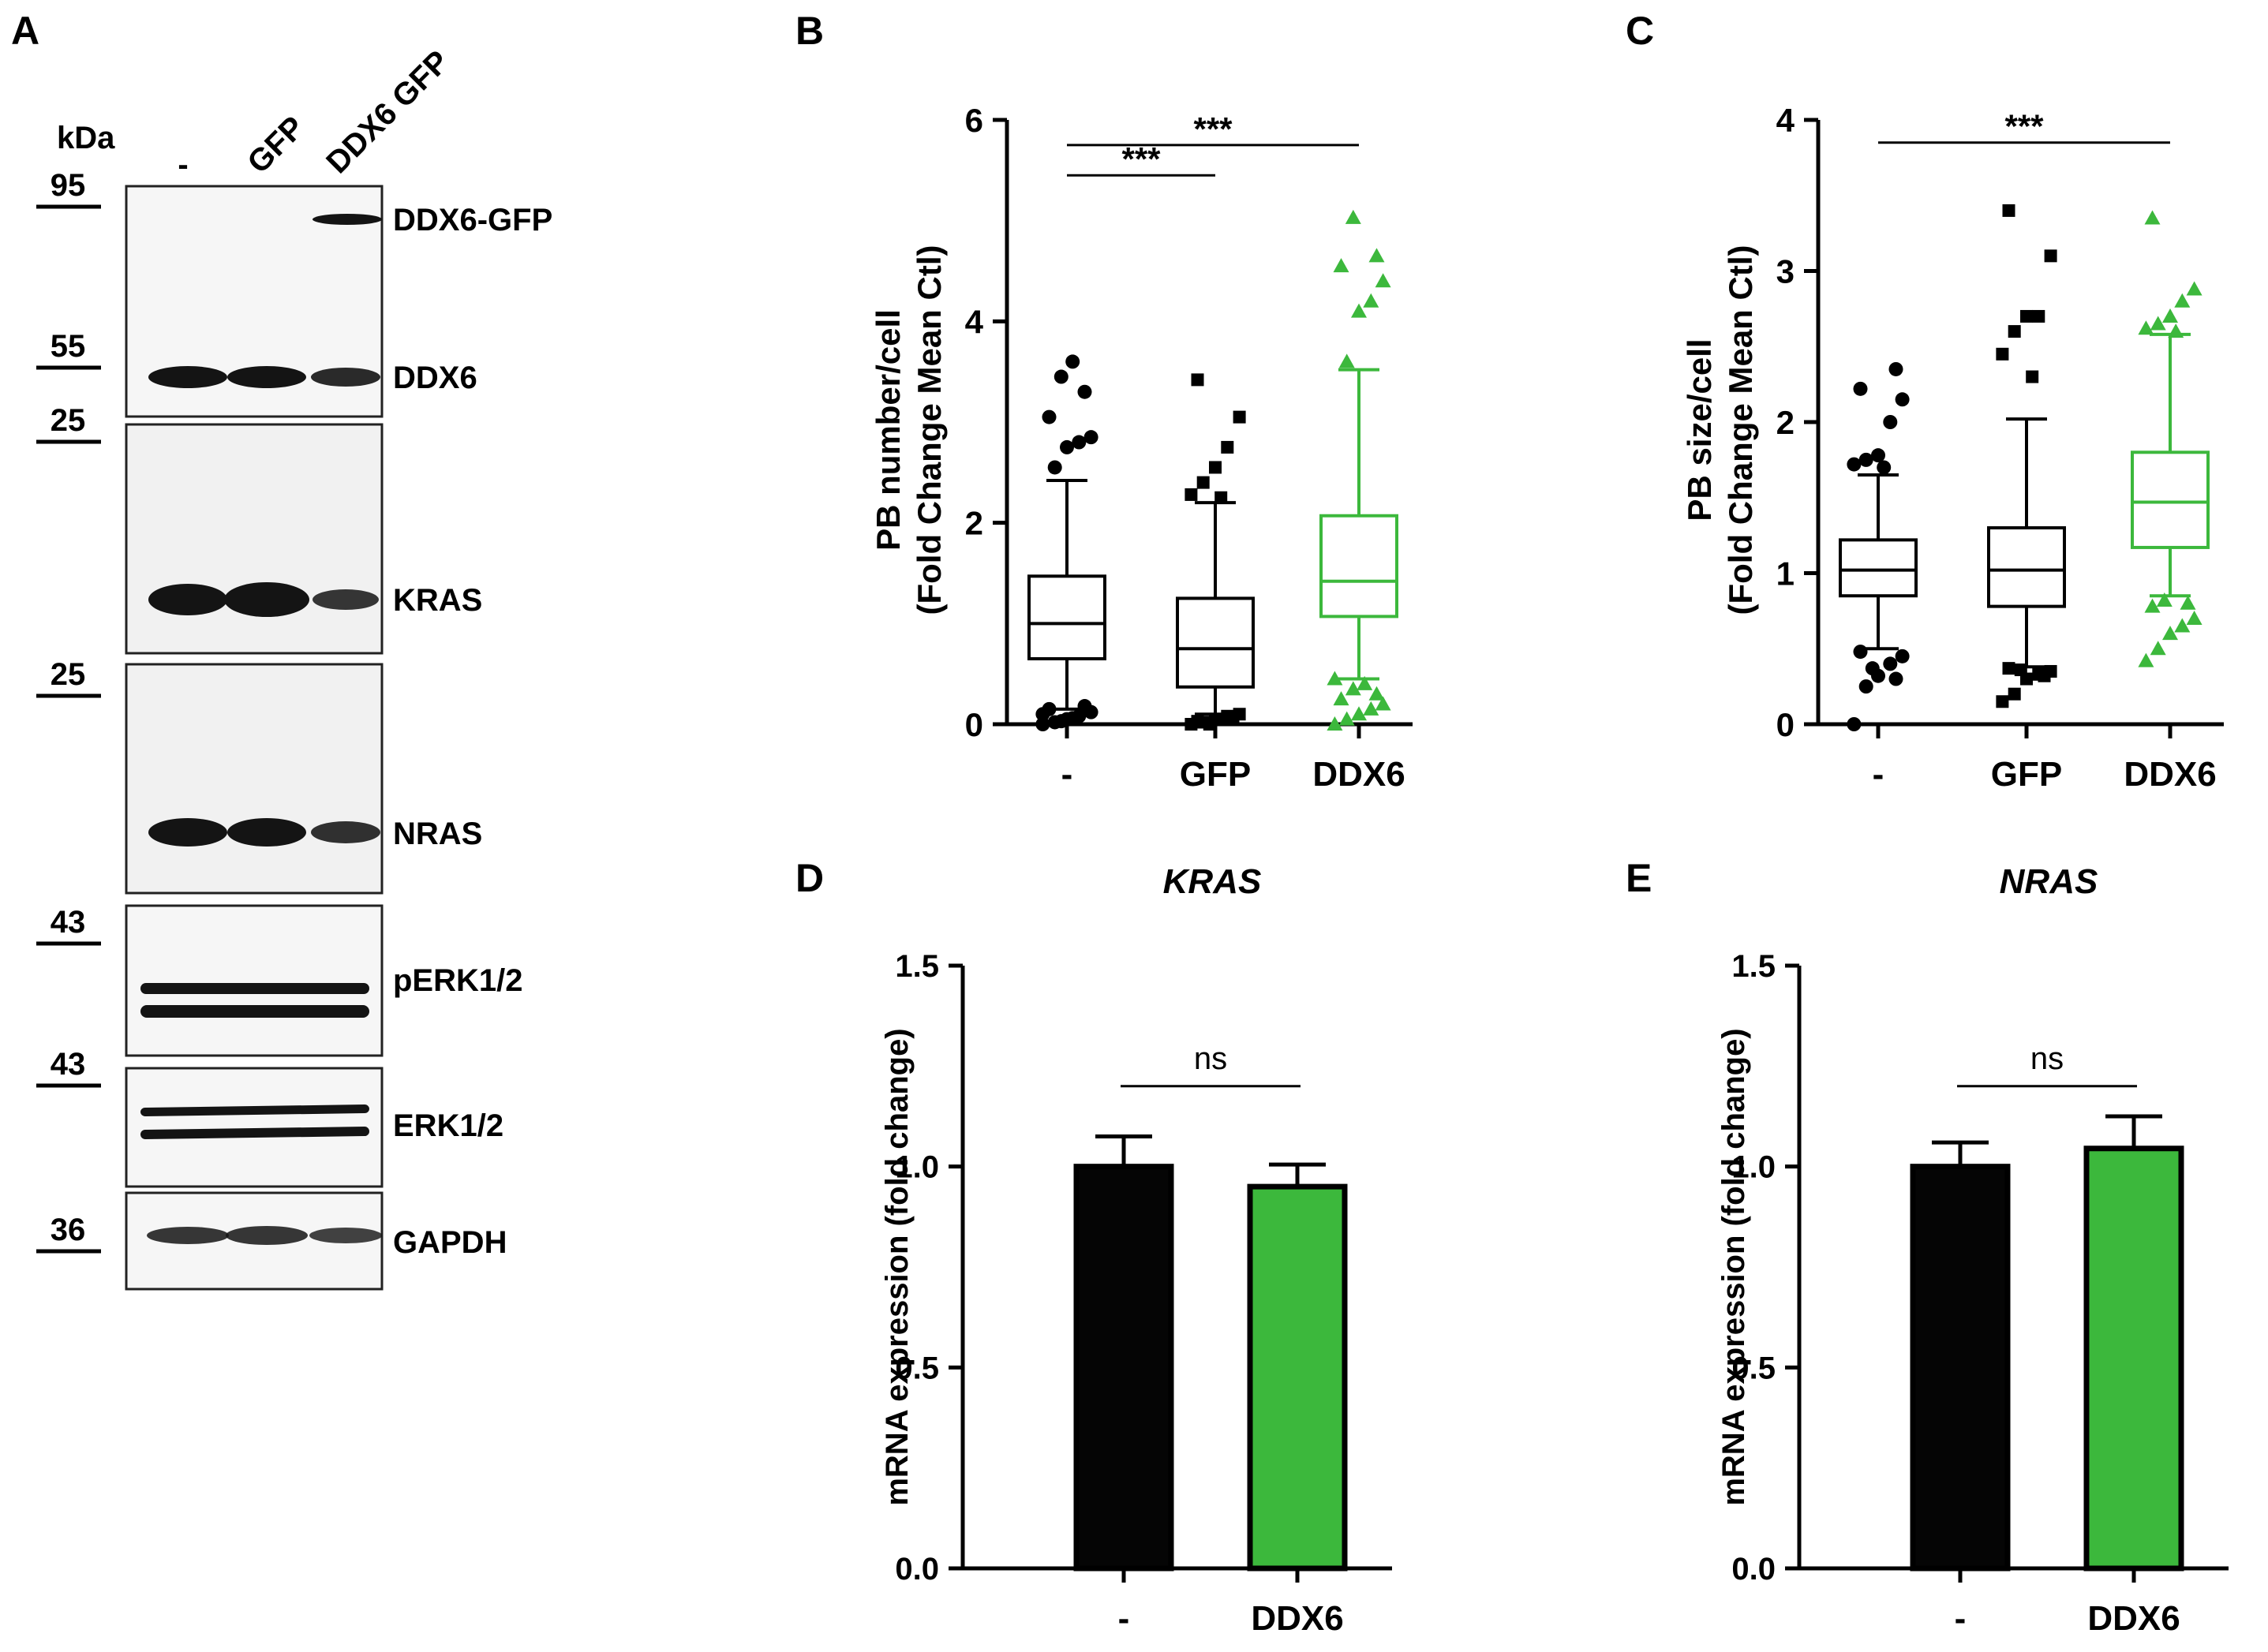  Describe the element at coordinates (1699, 429) in the screenshot. I see `y-axis-label: PB size/cell` at that location.